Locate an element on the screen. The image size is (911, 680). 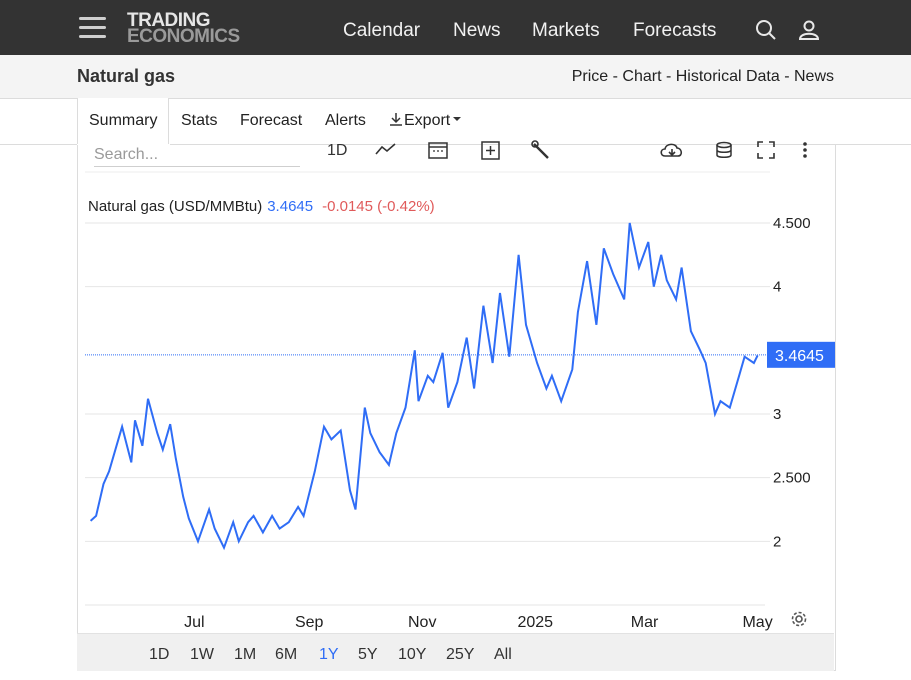
caret-down-icon is located at coordinates (457, 119).